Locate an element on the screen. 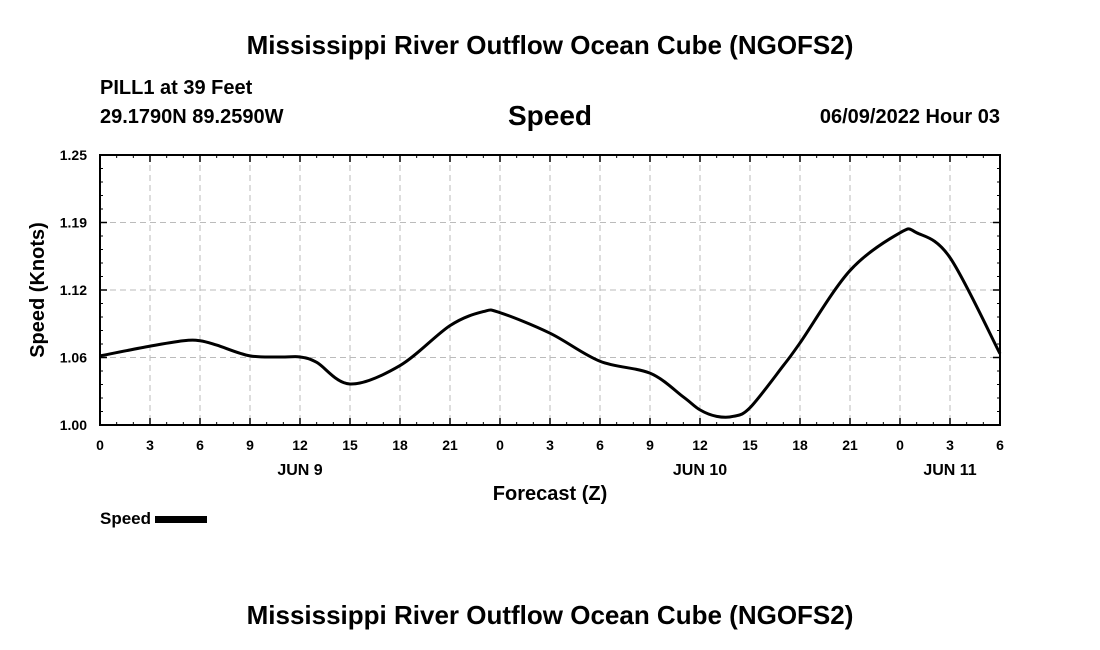  date-label: JUN 9 is located at coordinates (299, 470).